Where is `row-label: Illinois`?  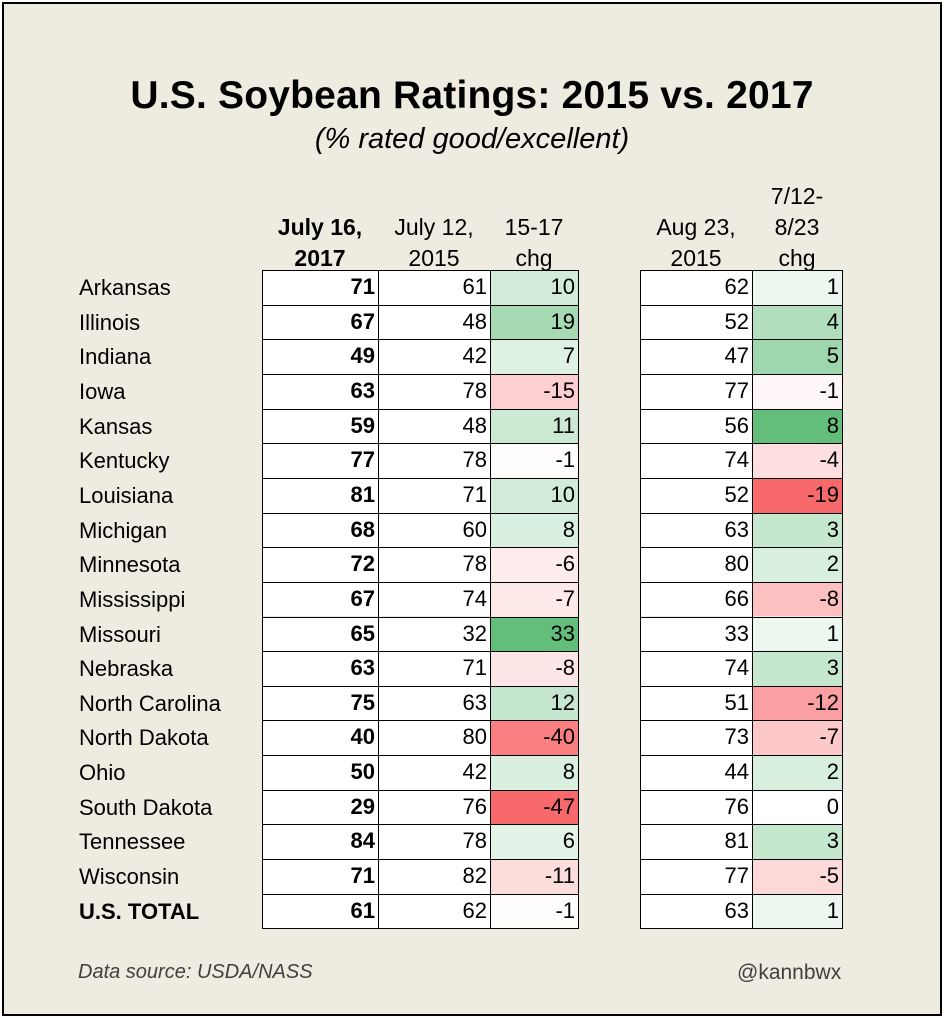
row-label: Illinois is located at coordinates (110, 322).